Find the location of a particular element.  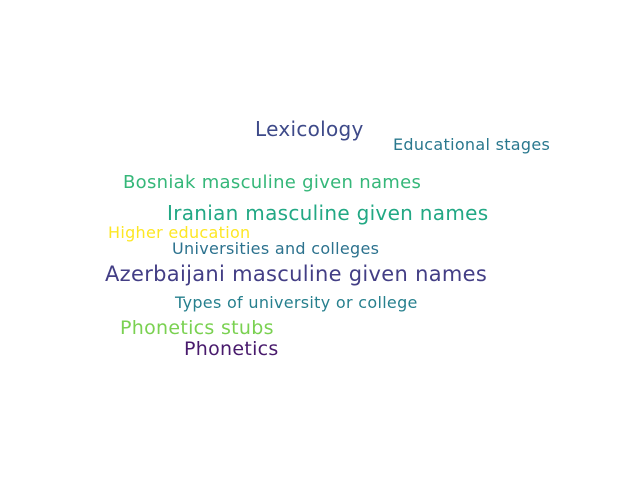

word-educational-stages: Educational stages is located at coordinates (472, 144).